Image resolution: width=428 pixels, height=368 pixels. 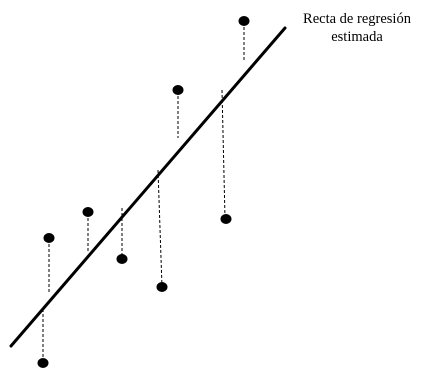 I want to click on regression-line-label-line2: estimada, so click(x=357, y=37).